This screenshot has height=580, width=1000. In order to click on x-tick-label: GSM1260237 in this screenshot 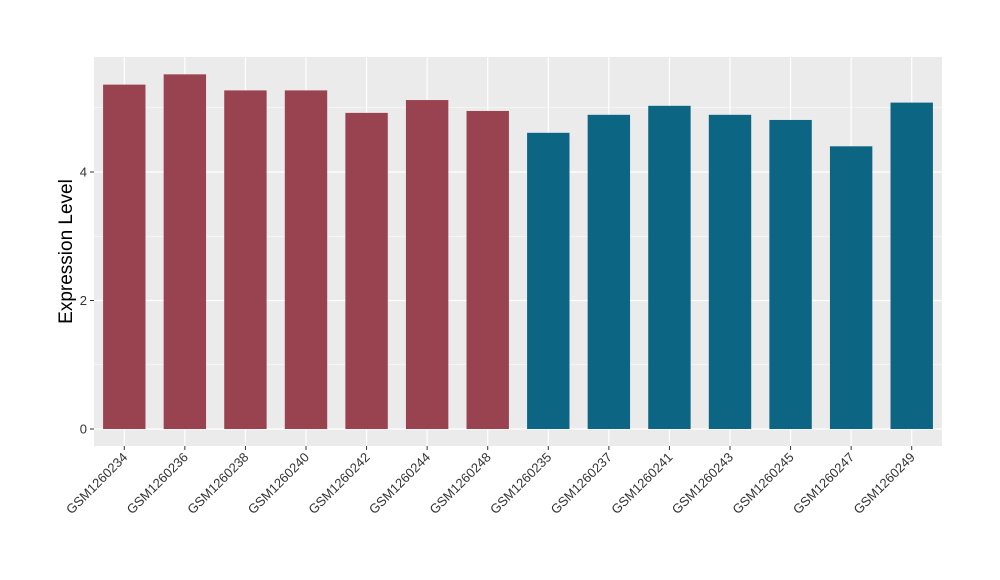, I will do `click(581, 483)`.